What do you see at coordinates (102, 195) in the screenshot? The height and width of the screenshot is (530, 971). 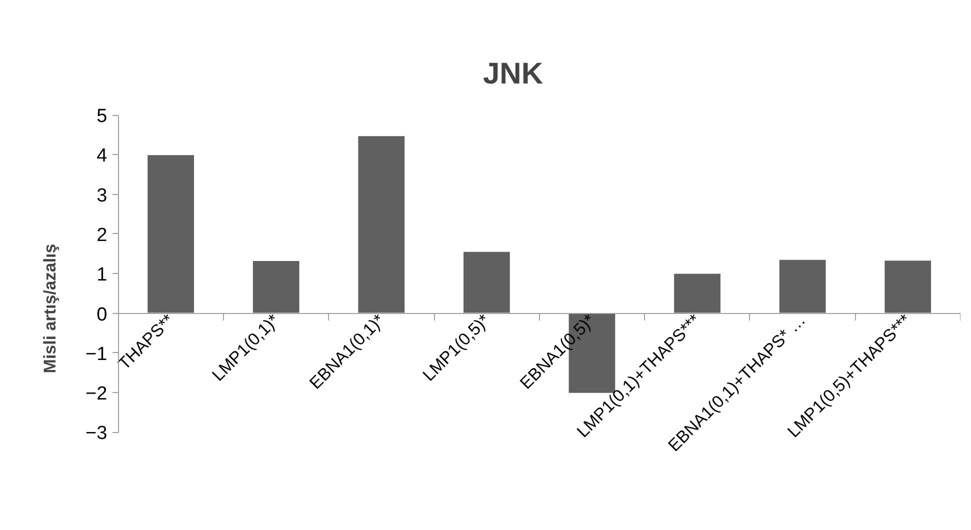 I see `y-tick-label: 3` at bounding box center [102, 195].